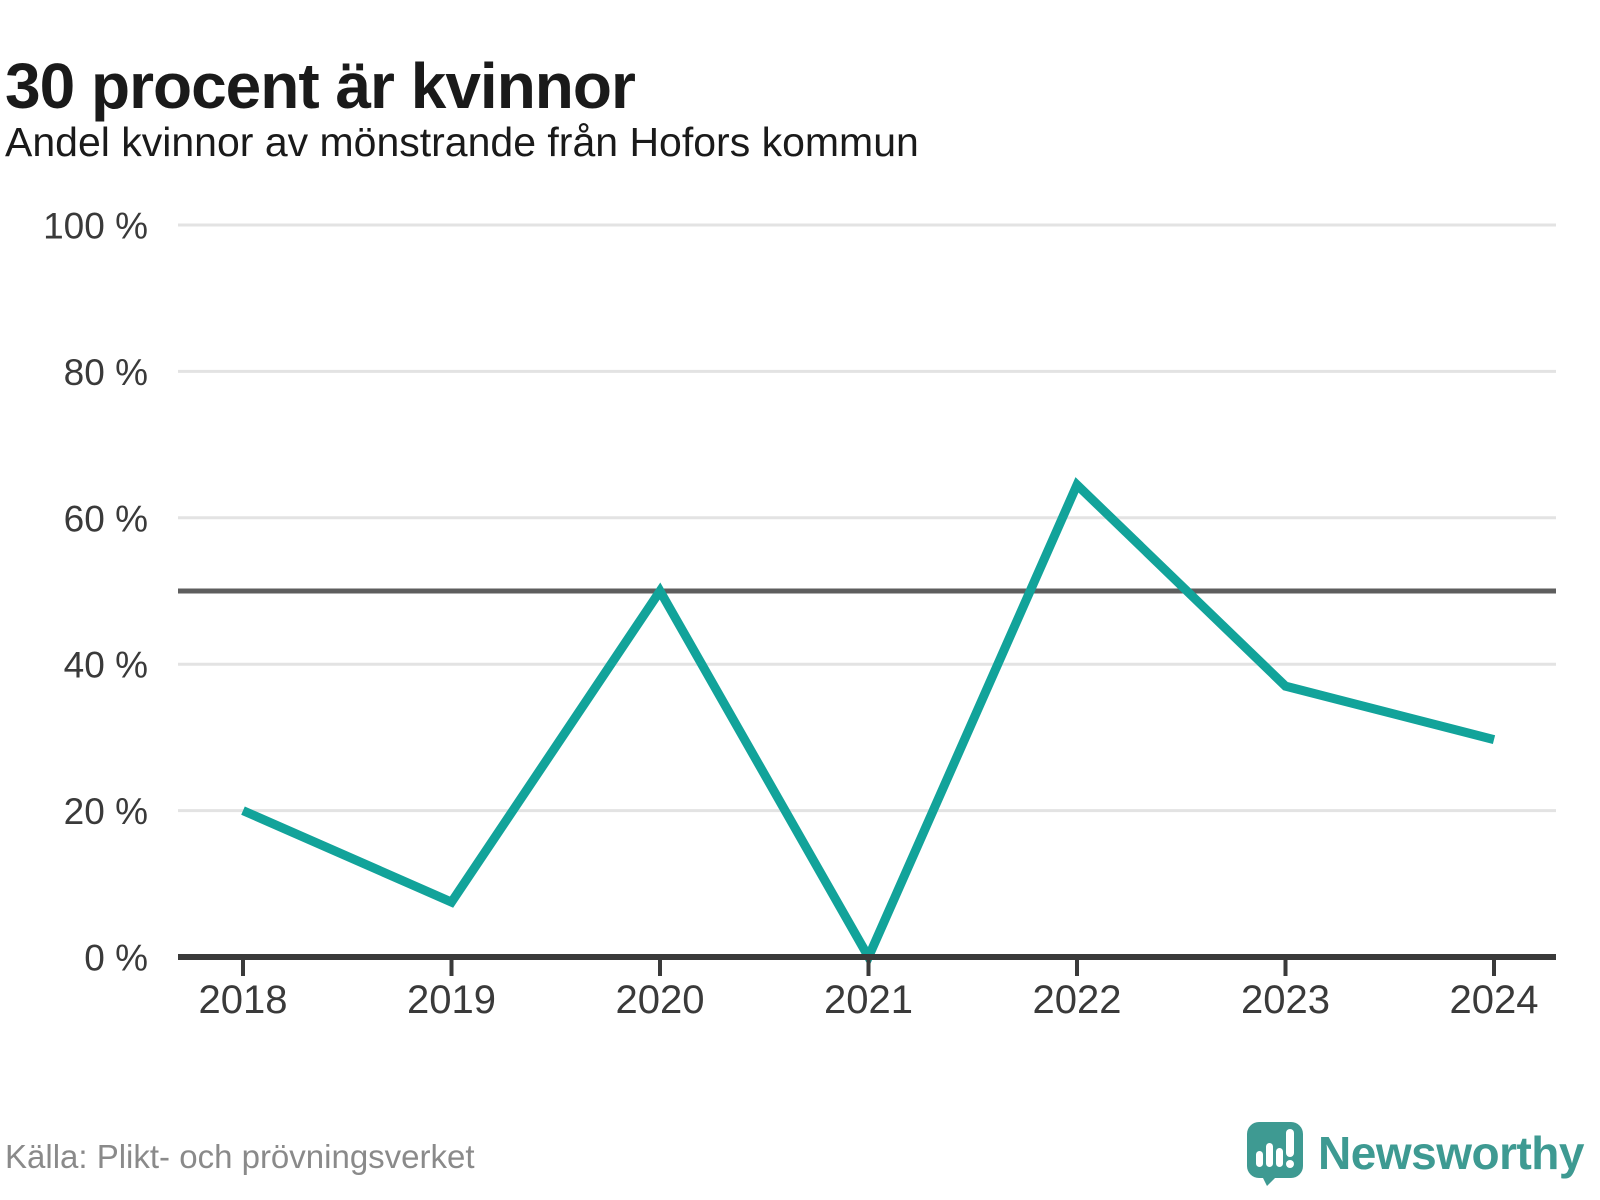 Image resolution: width=1600 pixels, height=1200 pixels. What do you see at coordinates (320, 85) in the screenshot?
I see `page-title: 30 procent är kvinnor` at bounding box center [320, 85].